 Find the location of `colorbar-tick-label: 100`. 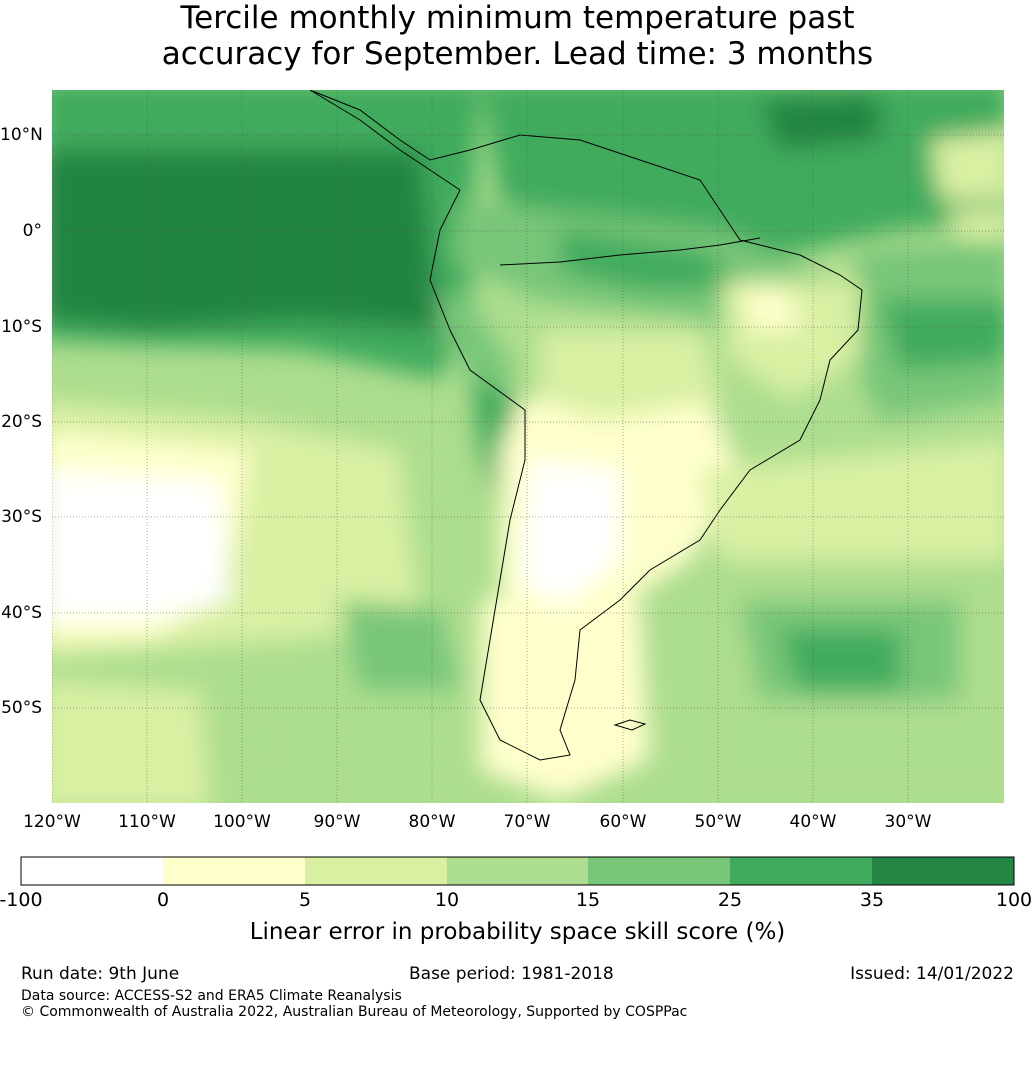

colorbar-tick-label: 100 is located at coordinates (1014, 900).